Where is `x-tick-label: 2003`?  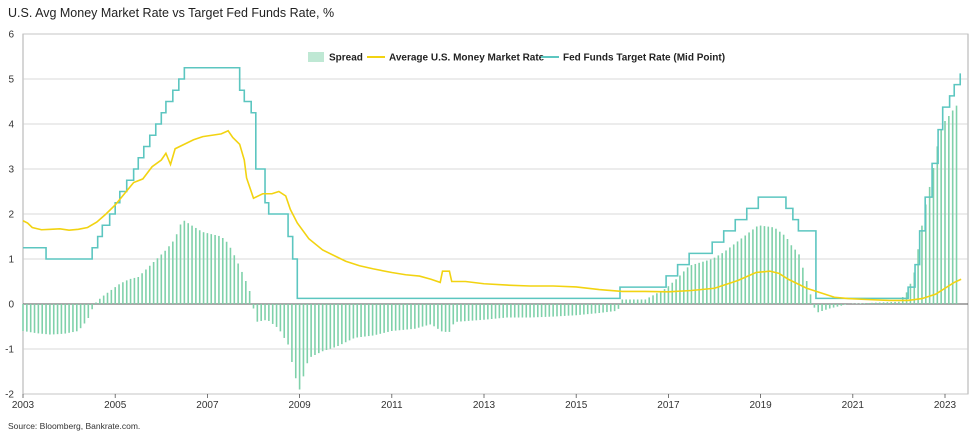 x-tick-label: 2003 is located at coordinates (23, 405).